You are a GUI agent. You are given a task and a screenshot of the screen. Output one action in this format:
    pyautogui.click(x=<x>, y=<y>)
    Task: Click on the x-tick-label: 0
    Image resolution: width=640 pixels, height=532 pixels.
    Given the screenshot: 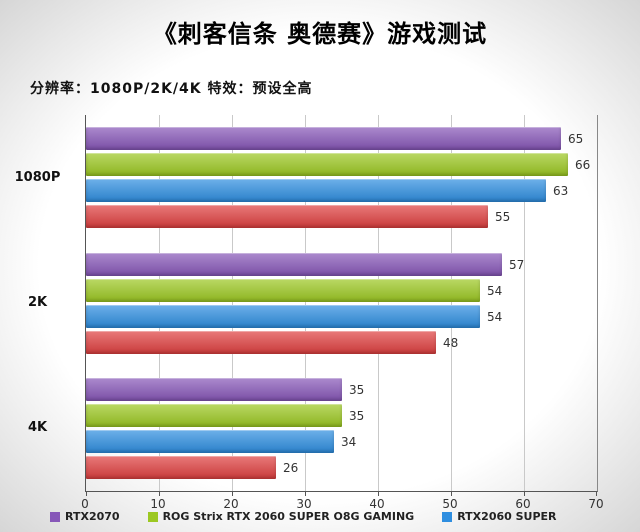 What is the action you would take?
    pyautogui.click(x=85, y=504)
    